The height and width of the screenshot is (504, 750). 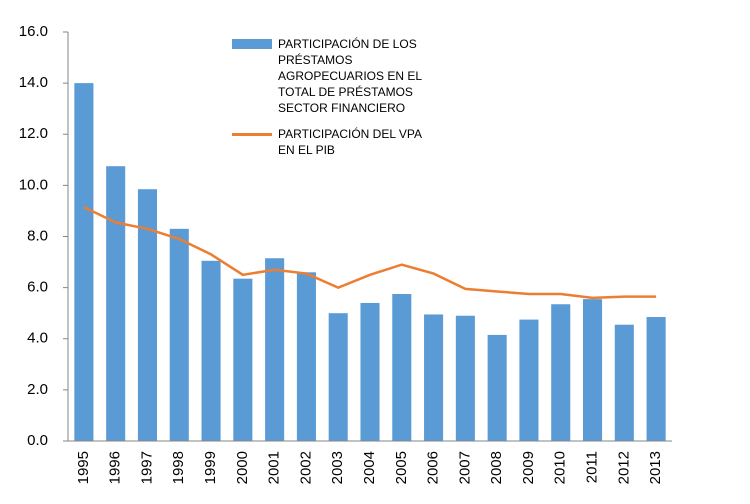 I want to click on x-tick-label: 2009, so click(x=528, y=467).